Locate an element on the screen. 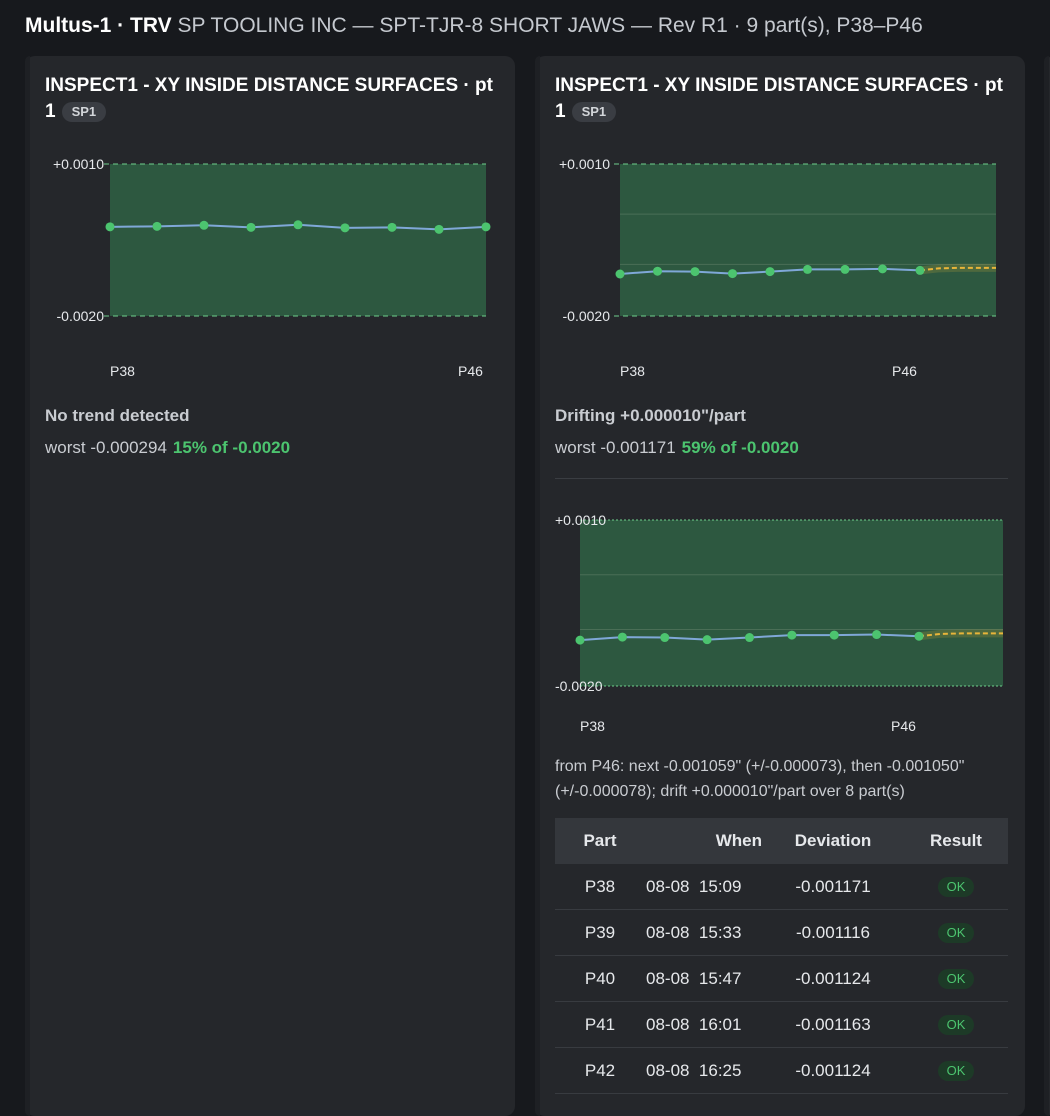 Image resolution: width=1050 pixels, height=1116 pixels. table-row: P42 08-08 16:25 -0.001124 OK is located at coordinates (781, 1070).